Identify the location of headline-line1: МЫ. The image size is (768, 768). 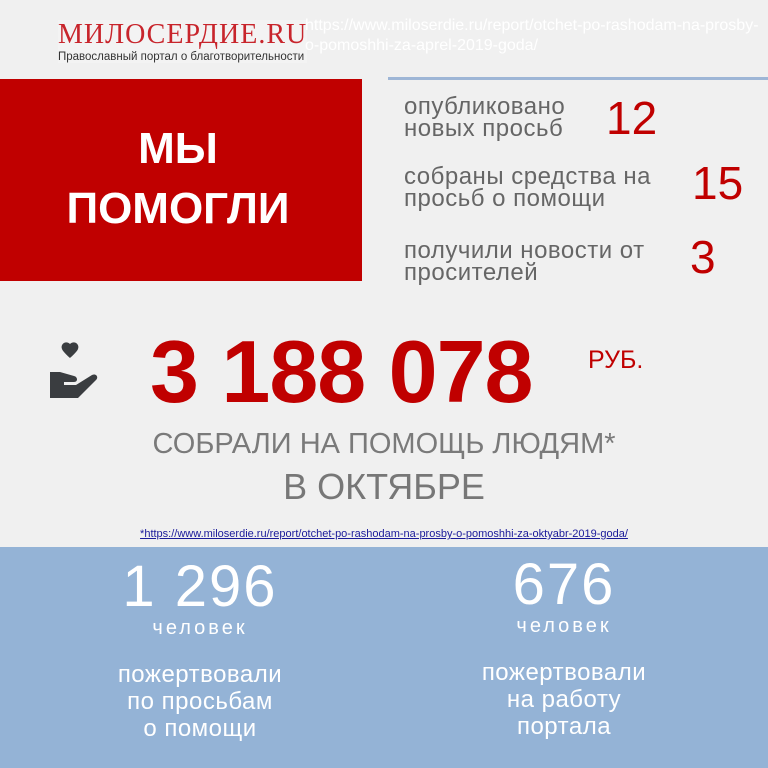
(178, 148).